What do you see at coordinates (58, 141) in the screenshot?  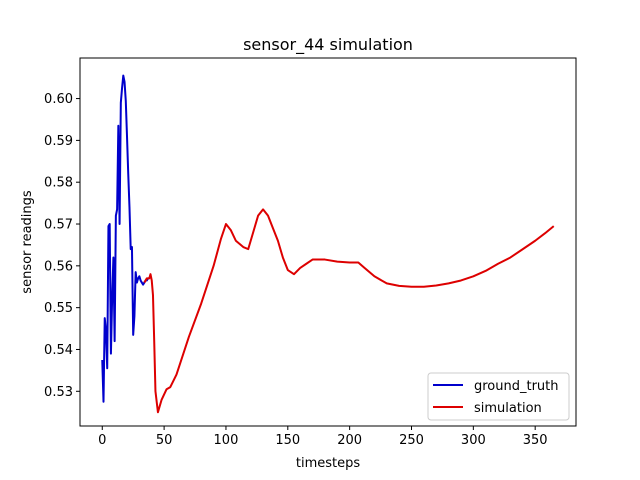 I see `y-tick-label: 0.59` at bounding box center [58, 141].